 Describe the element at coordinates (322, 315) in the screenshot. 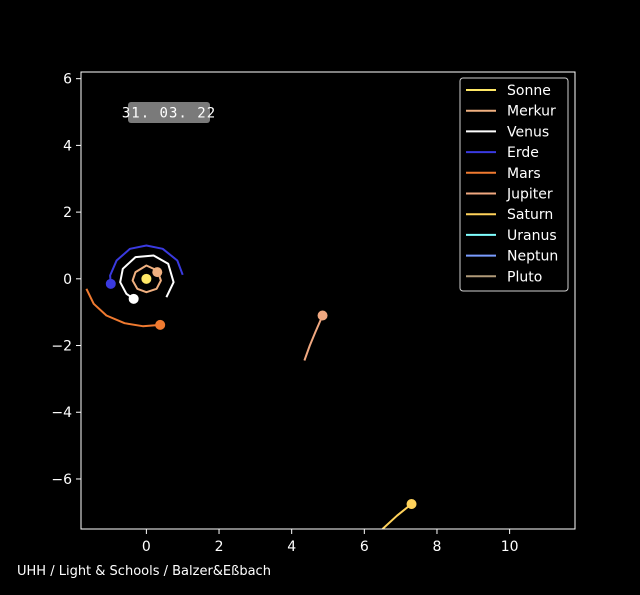

I see `planet-jupiter` at that location.